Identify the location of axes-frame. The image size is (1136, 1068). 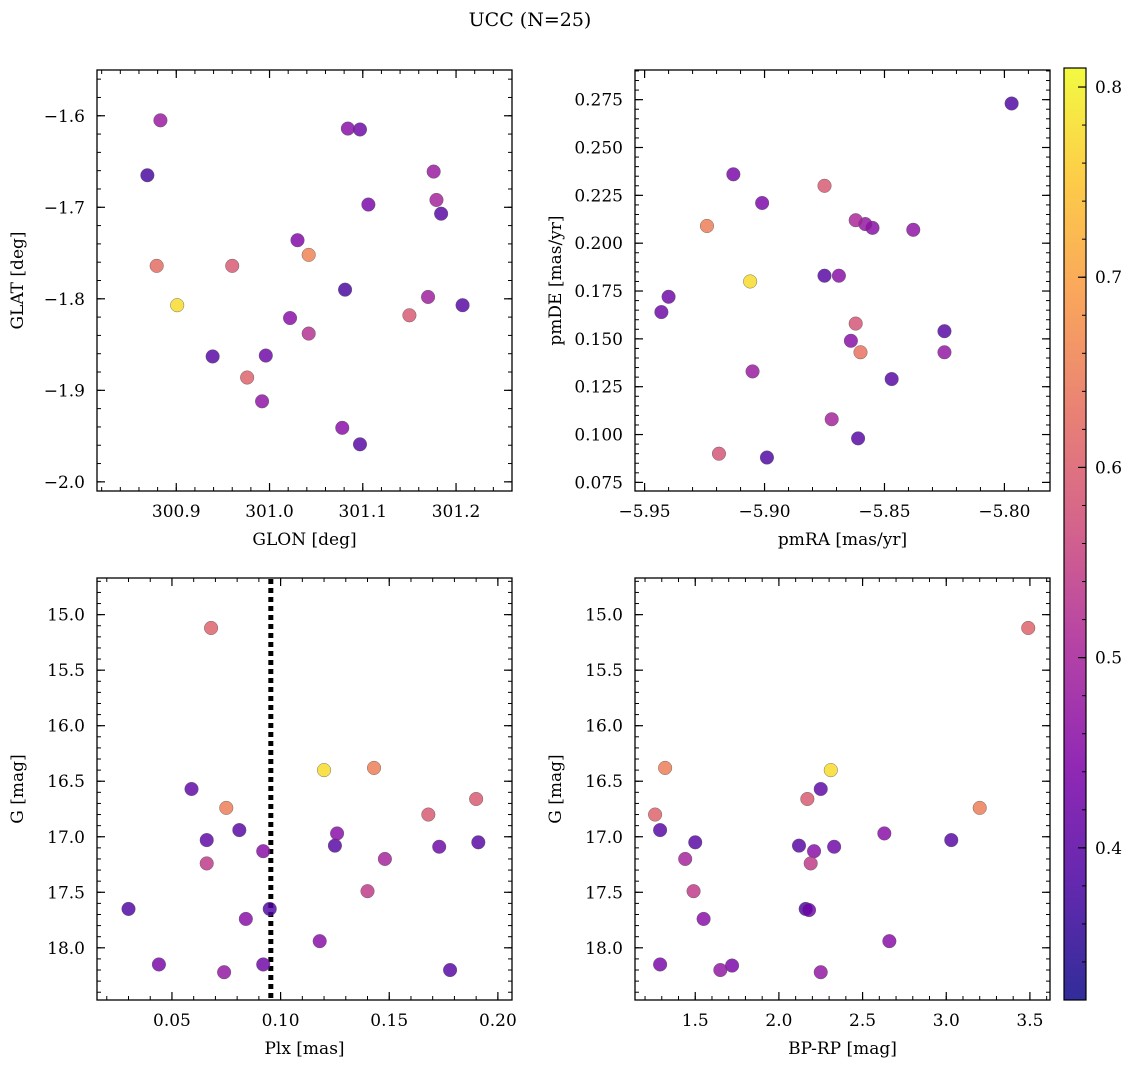
(304, 789).